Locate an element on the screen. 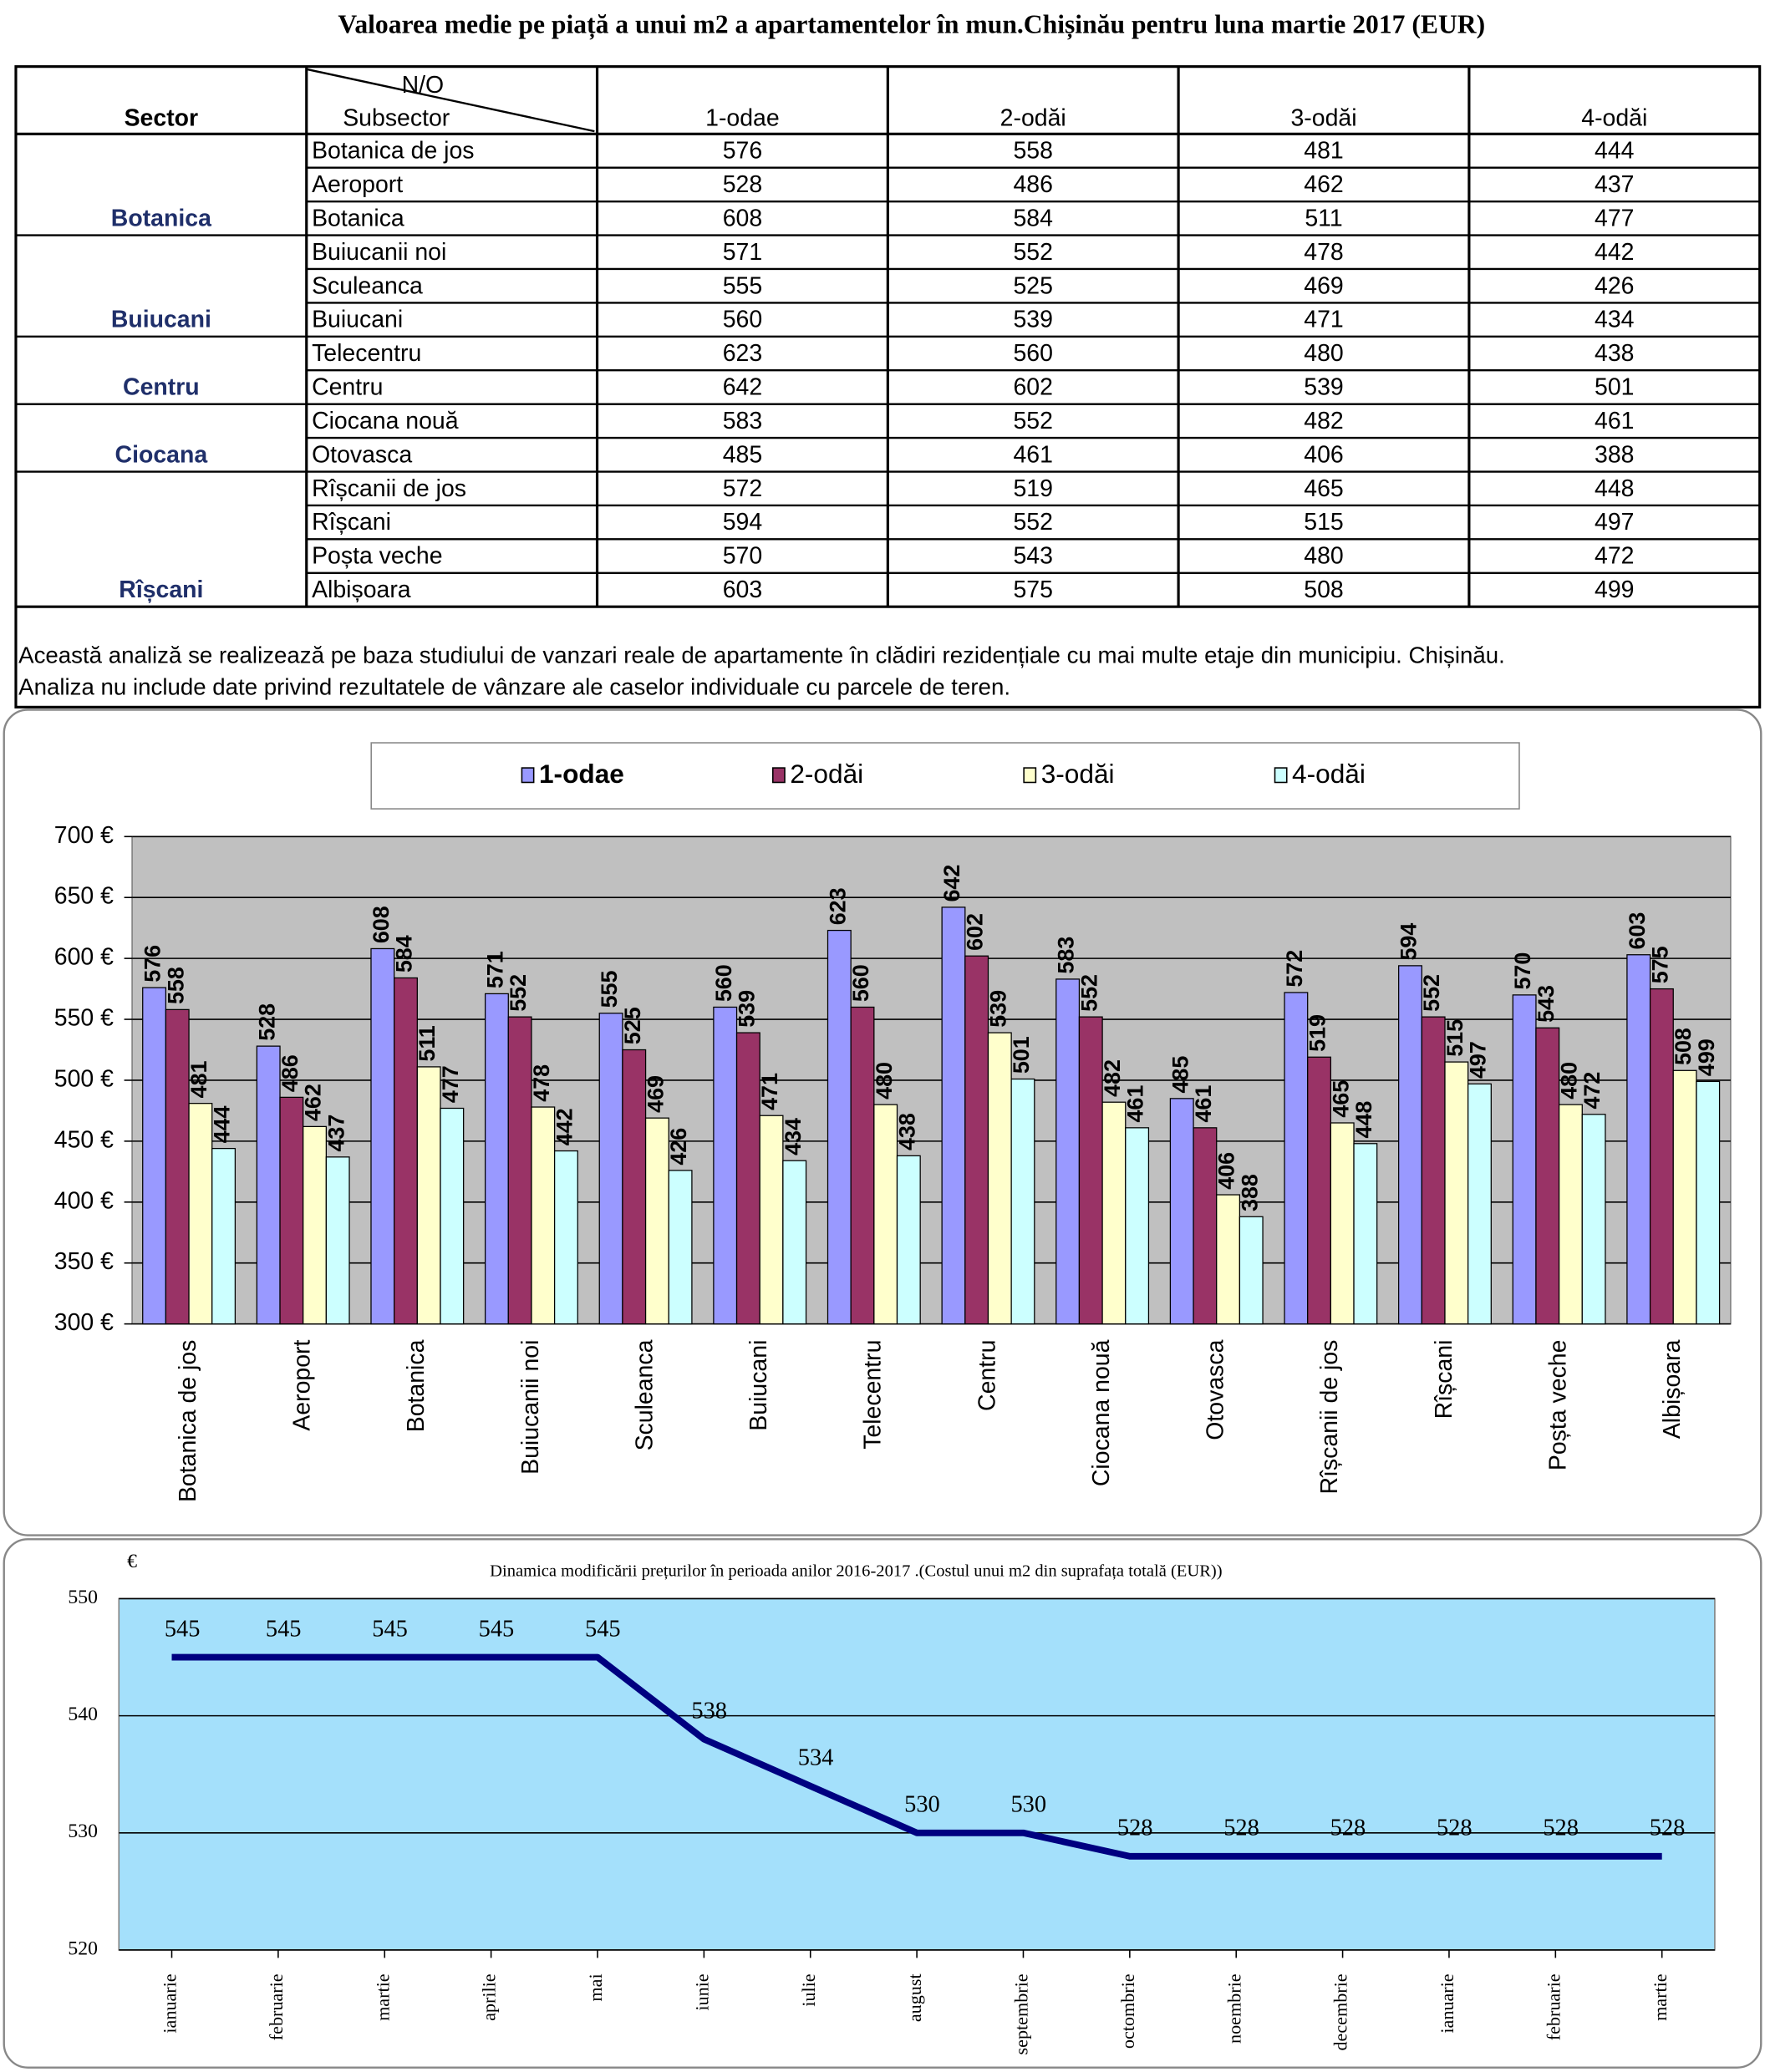 This screenshot has height=2072, width=1765. x-tick-label: Sculeanca is located at coordinates (644, 1394).